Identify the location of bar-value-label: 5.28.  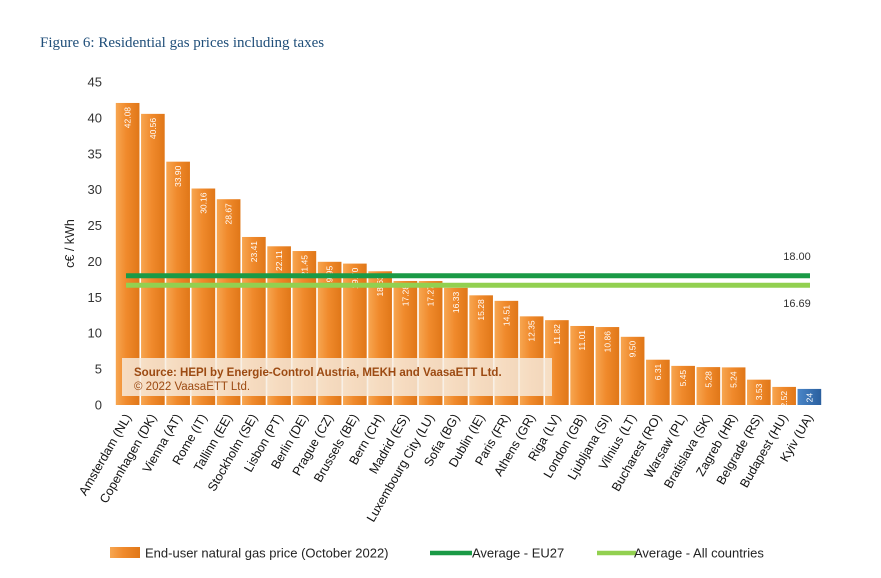
(708, 379).